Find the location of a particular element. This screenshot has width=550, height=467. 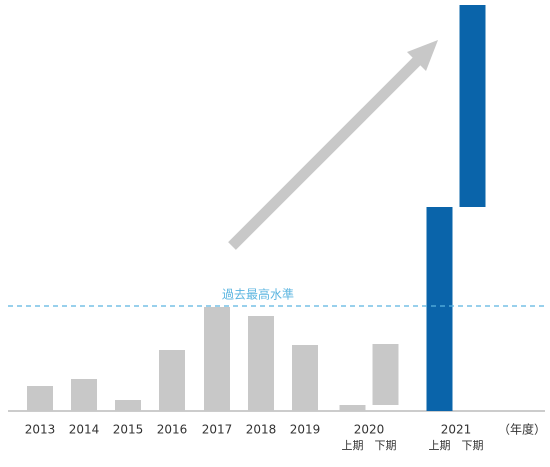

x-tick-label: 2017 is located at coordinates (217, 430).